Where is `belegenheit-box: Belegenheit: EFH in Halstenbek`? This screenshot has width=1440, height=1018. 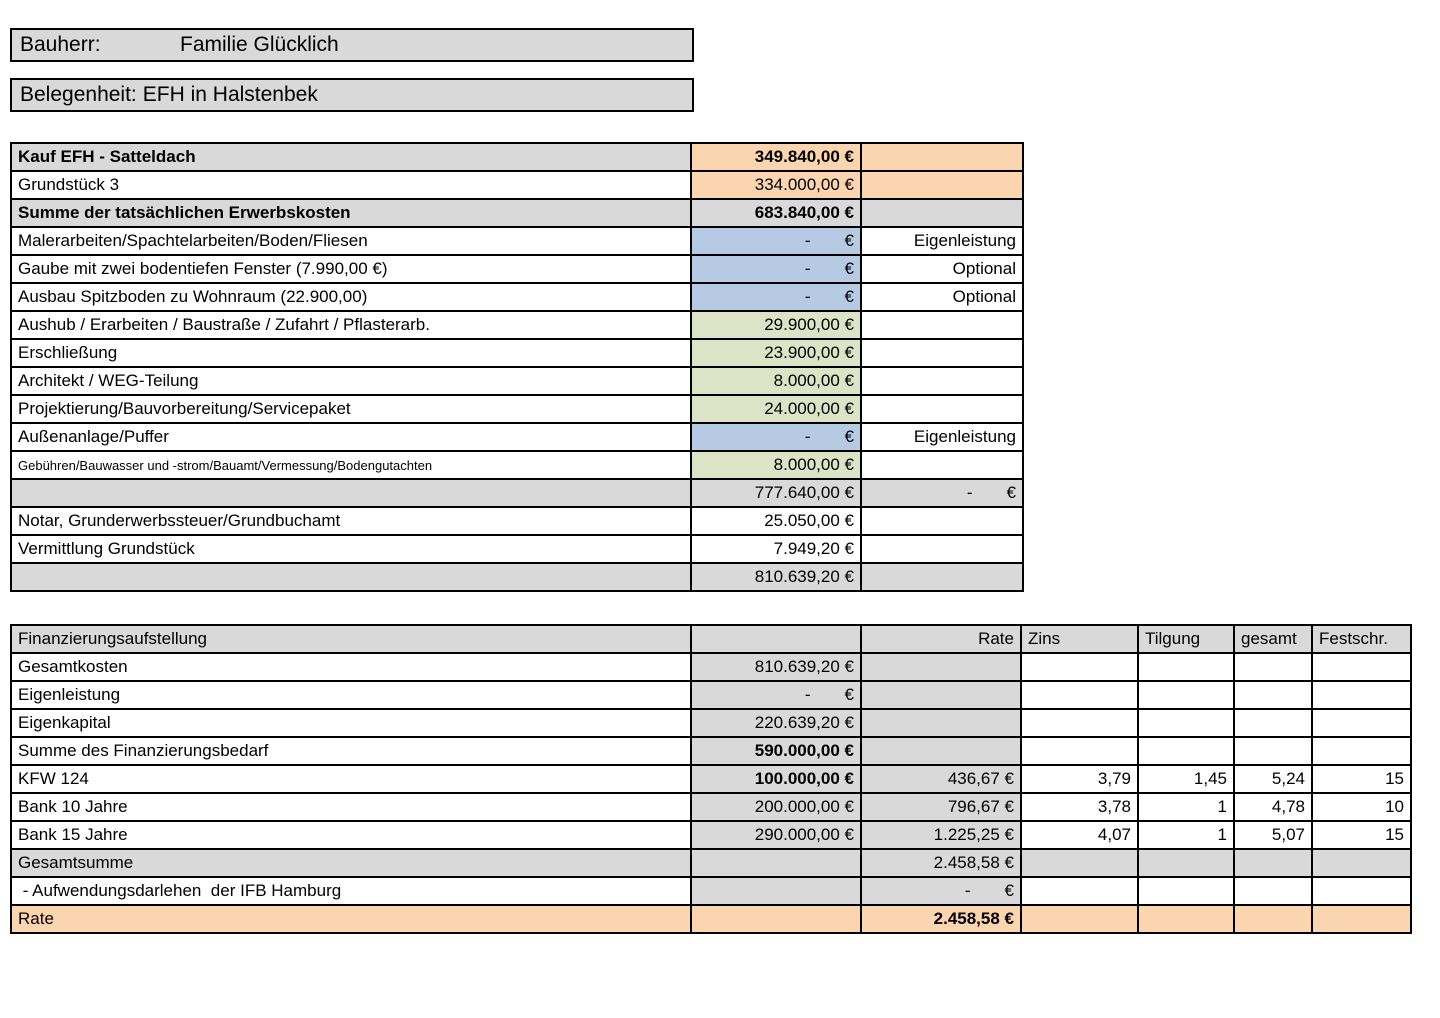
belegenheit-box: Belegenheit: EFH in Halstenbek is located at coordinates (352, 95).